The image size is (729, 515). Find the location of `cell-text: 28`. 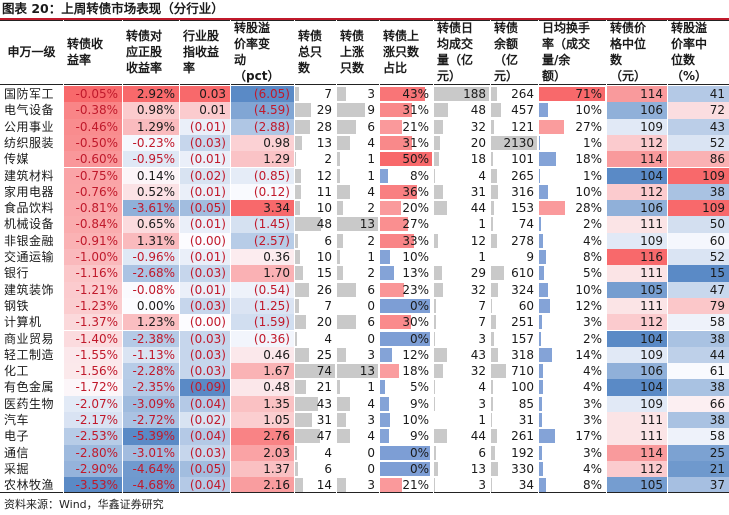

cell-text: 28 is located at coordinates (324, 126).